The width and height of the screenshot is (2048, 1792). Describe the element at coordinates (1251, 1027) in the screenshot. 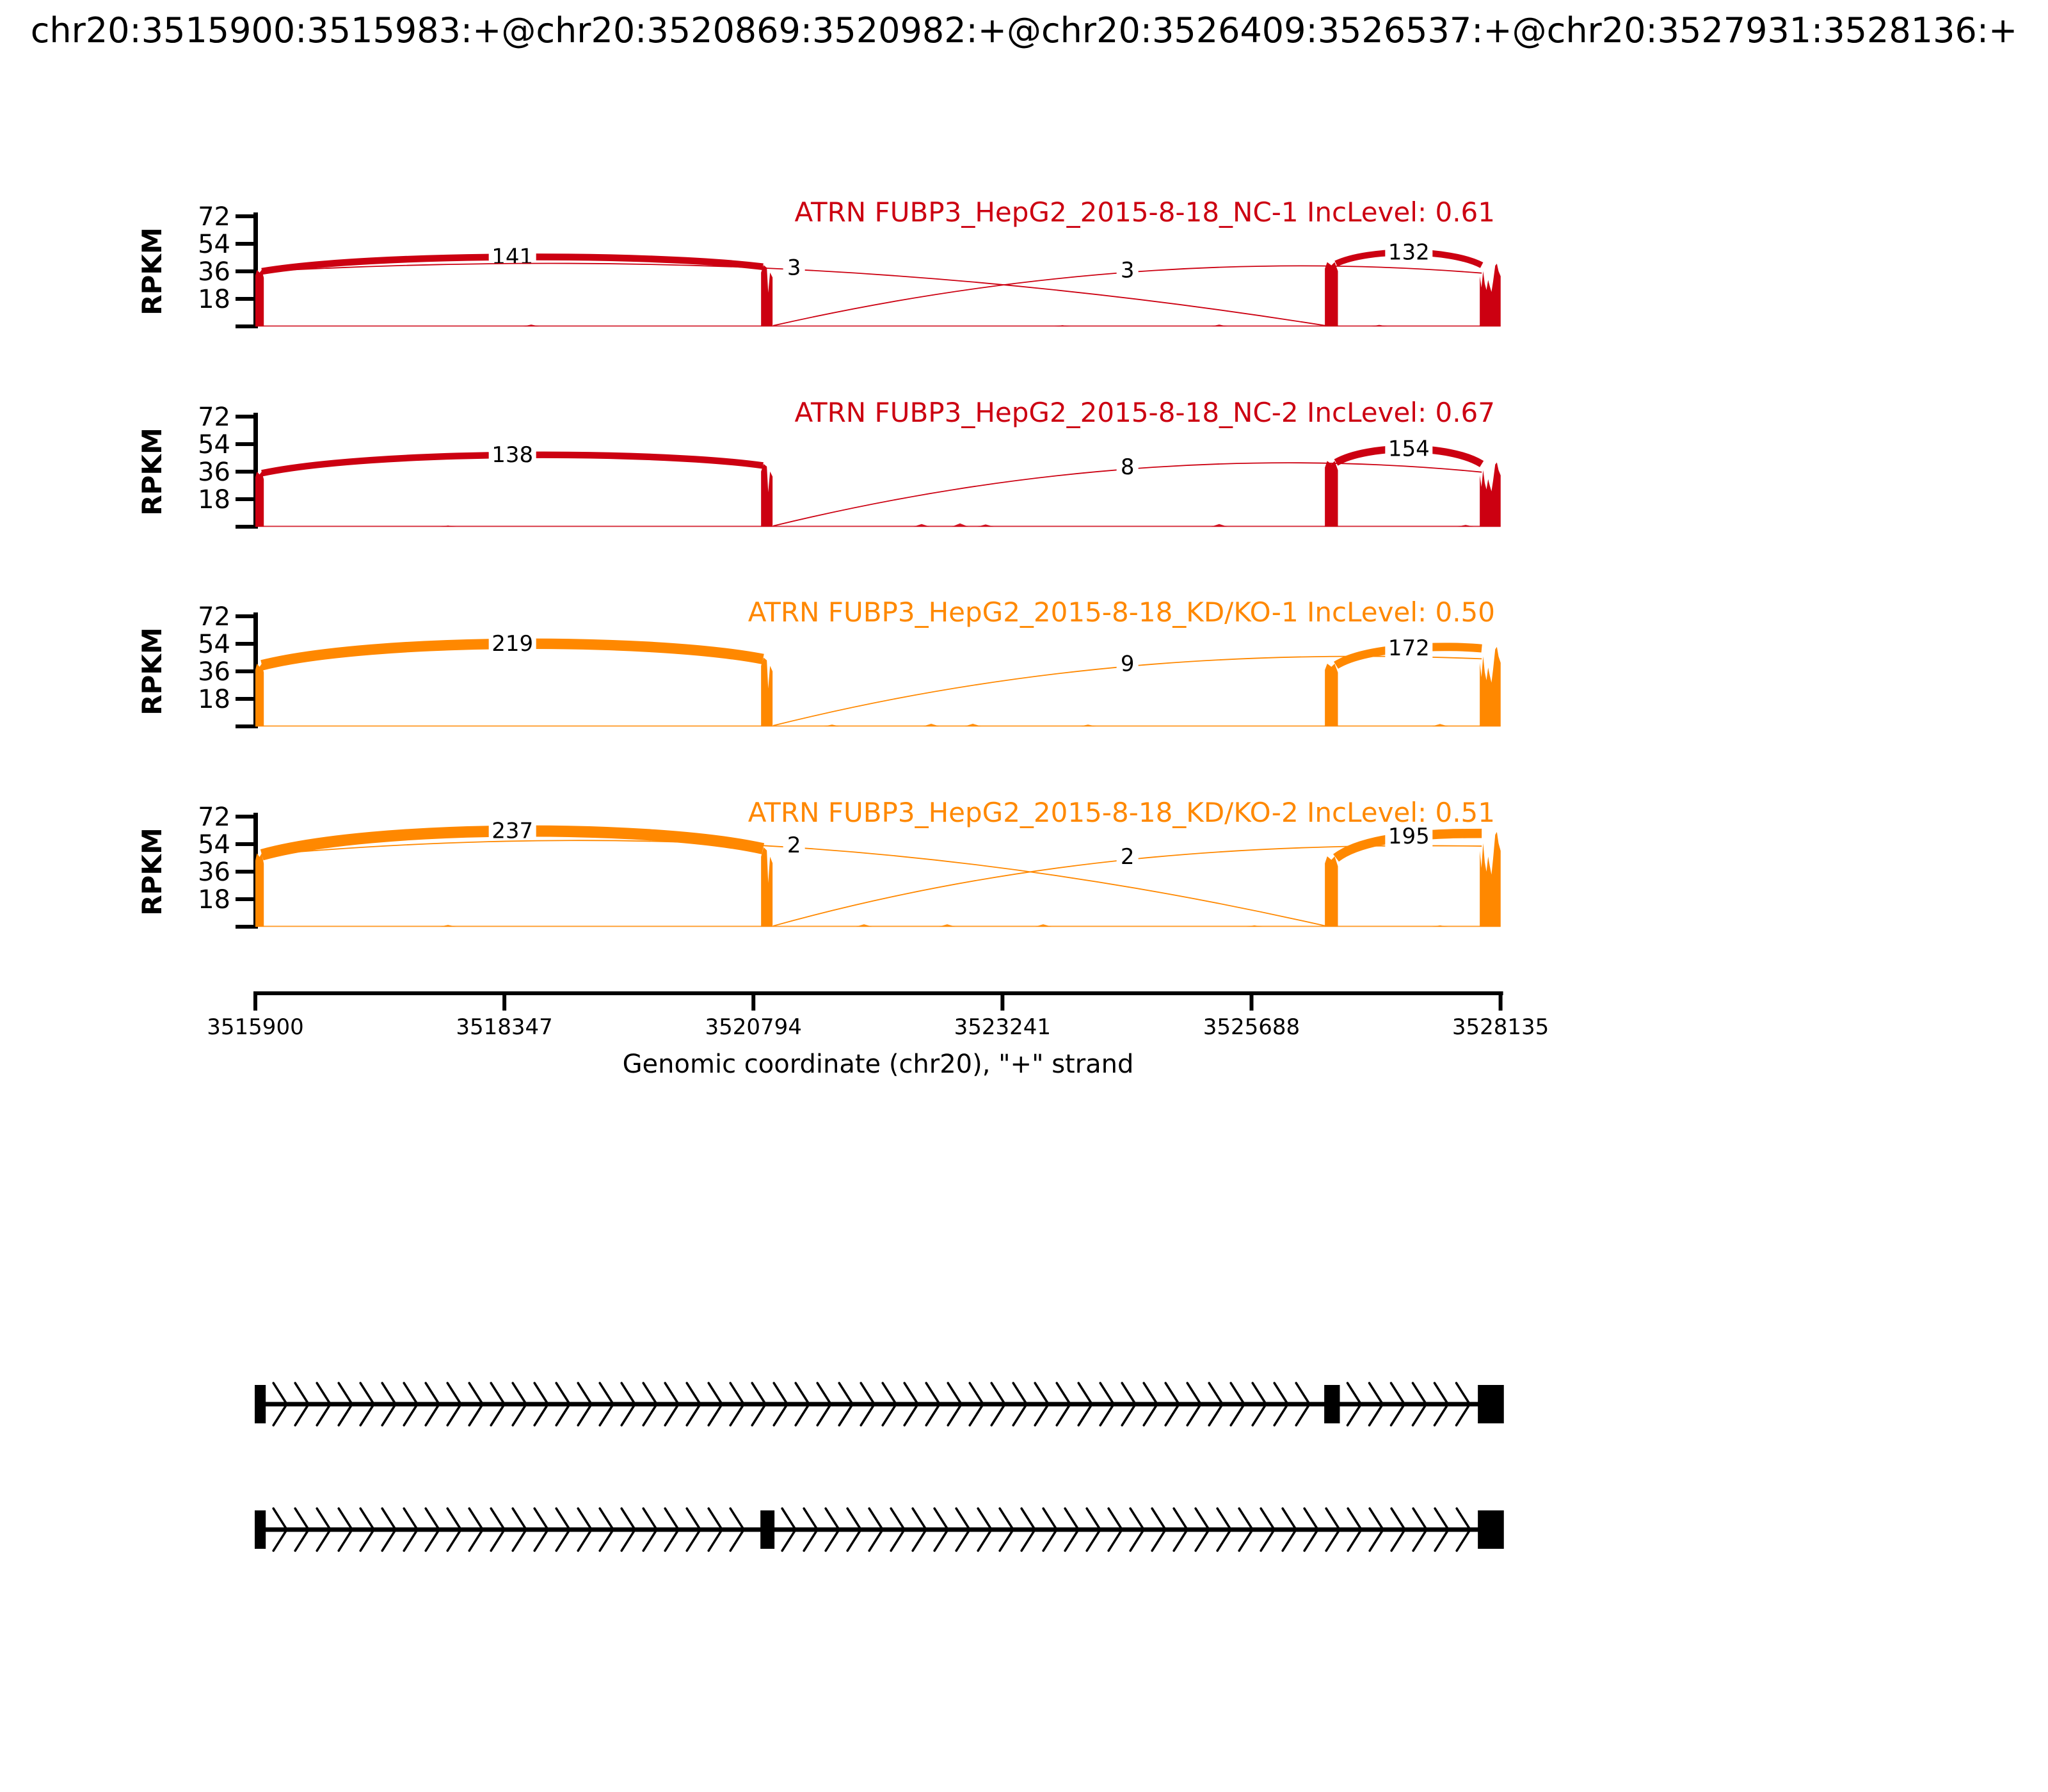

I see `x-tick-label: 3525688` at that location.